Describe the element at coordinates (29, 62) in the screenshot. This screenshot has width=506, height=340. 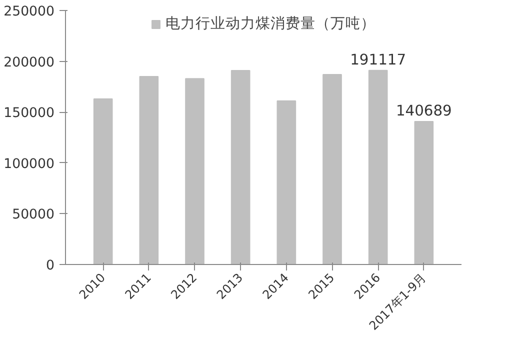
I see `y-tick-label: 200000` at that location.